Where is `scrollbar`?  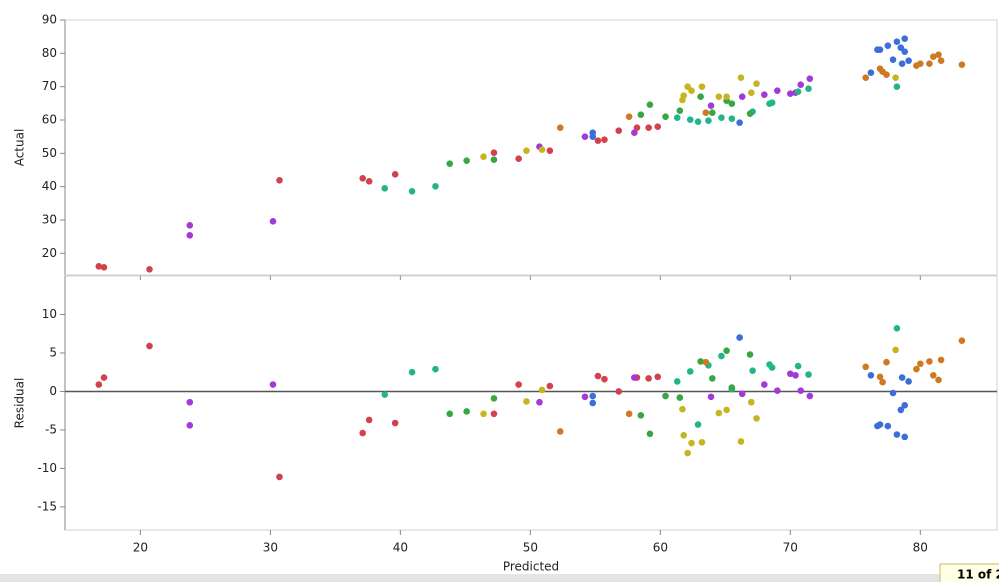 scrollbar is located at coordinates (499, 578).